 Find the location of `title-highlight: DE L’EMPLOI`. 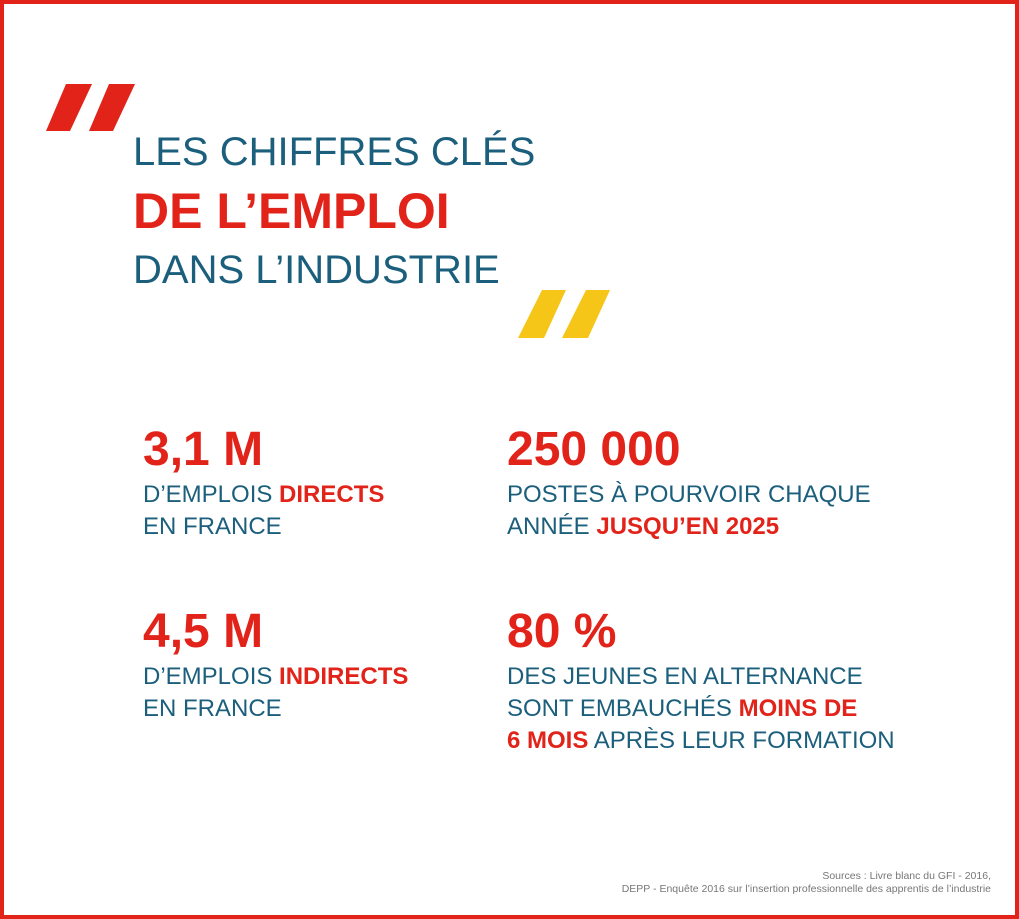

title-highlight: DE L’EMPLOI is located at coordinates (291, 211).